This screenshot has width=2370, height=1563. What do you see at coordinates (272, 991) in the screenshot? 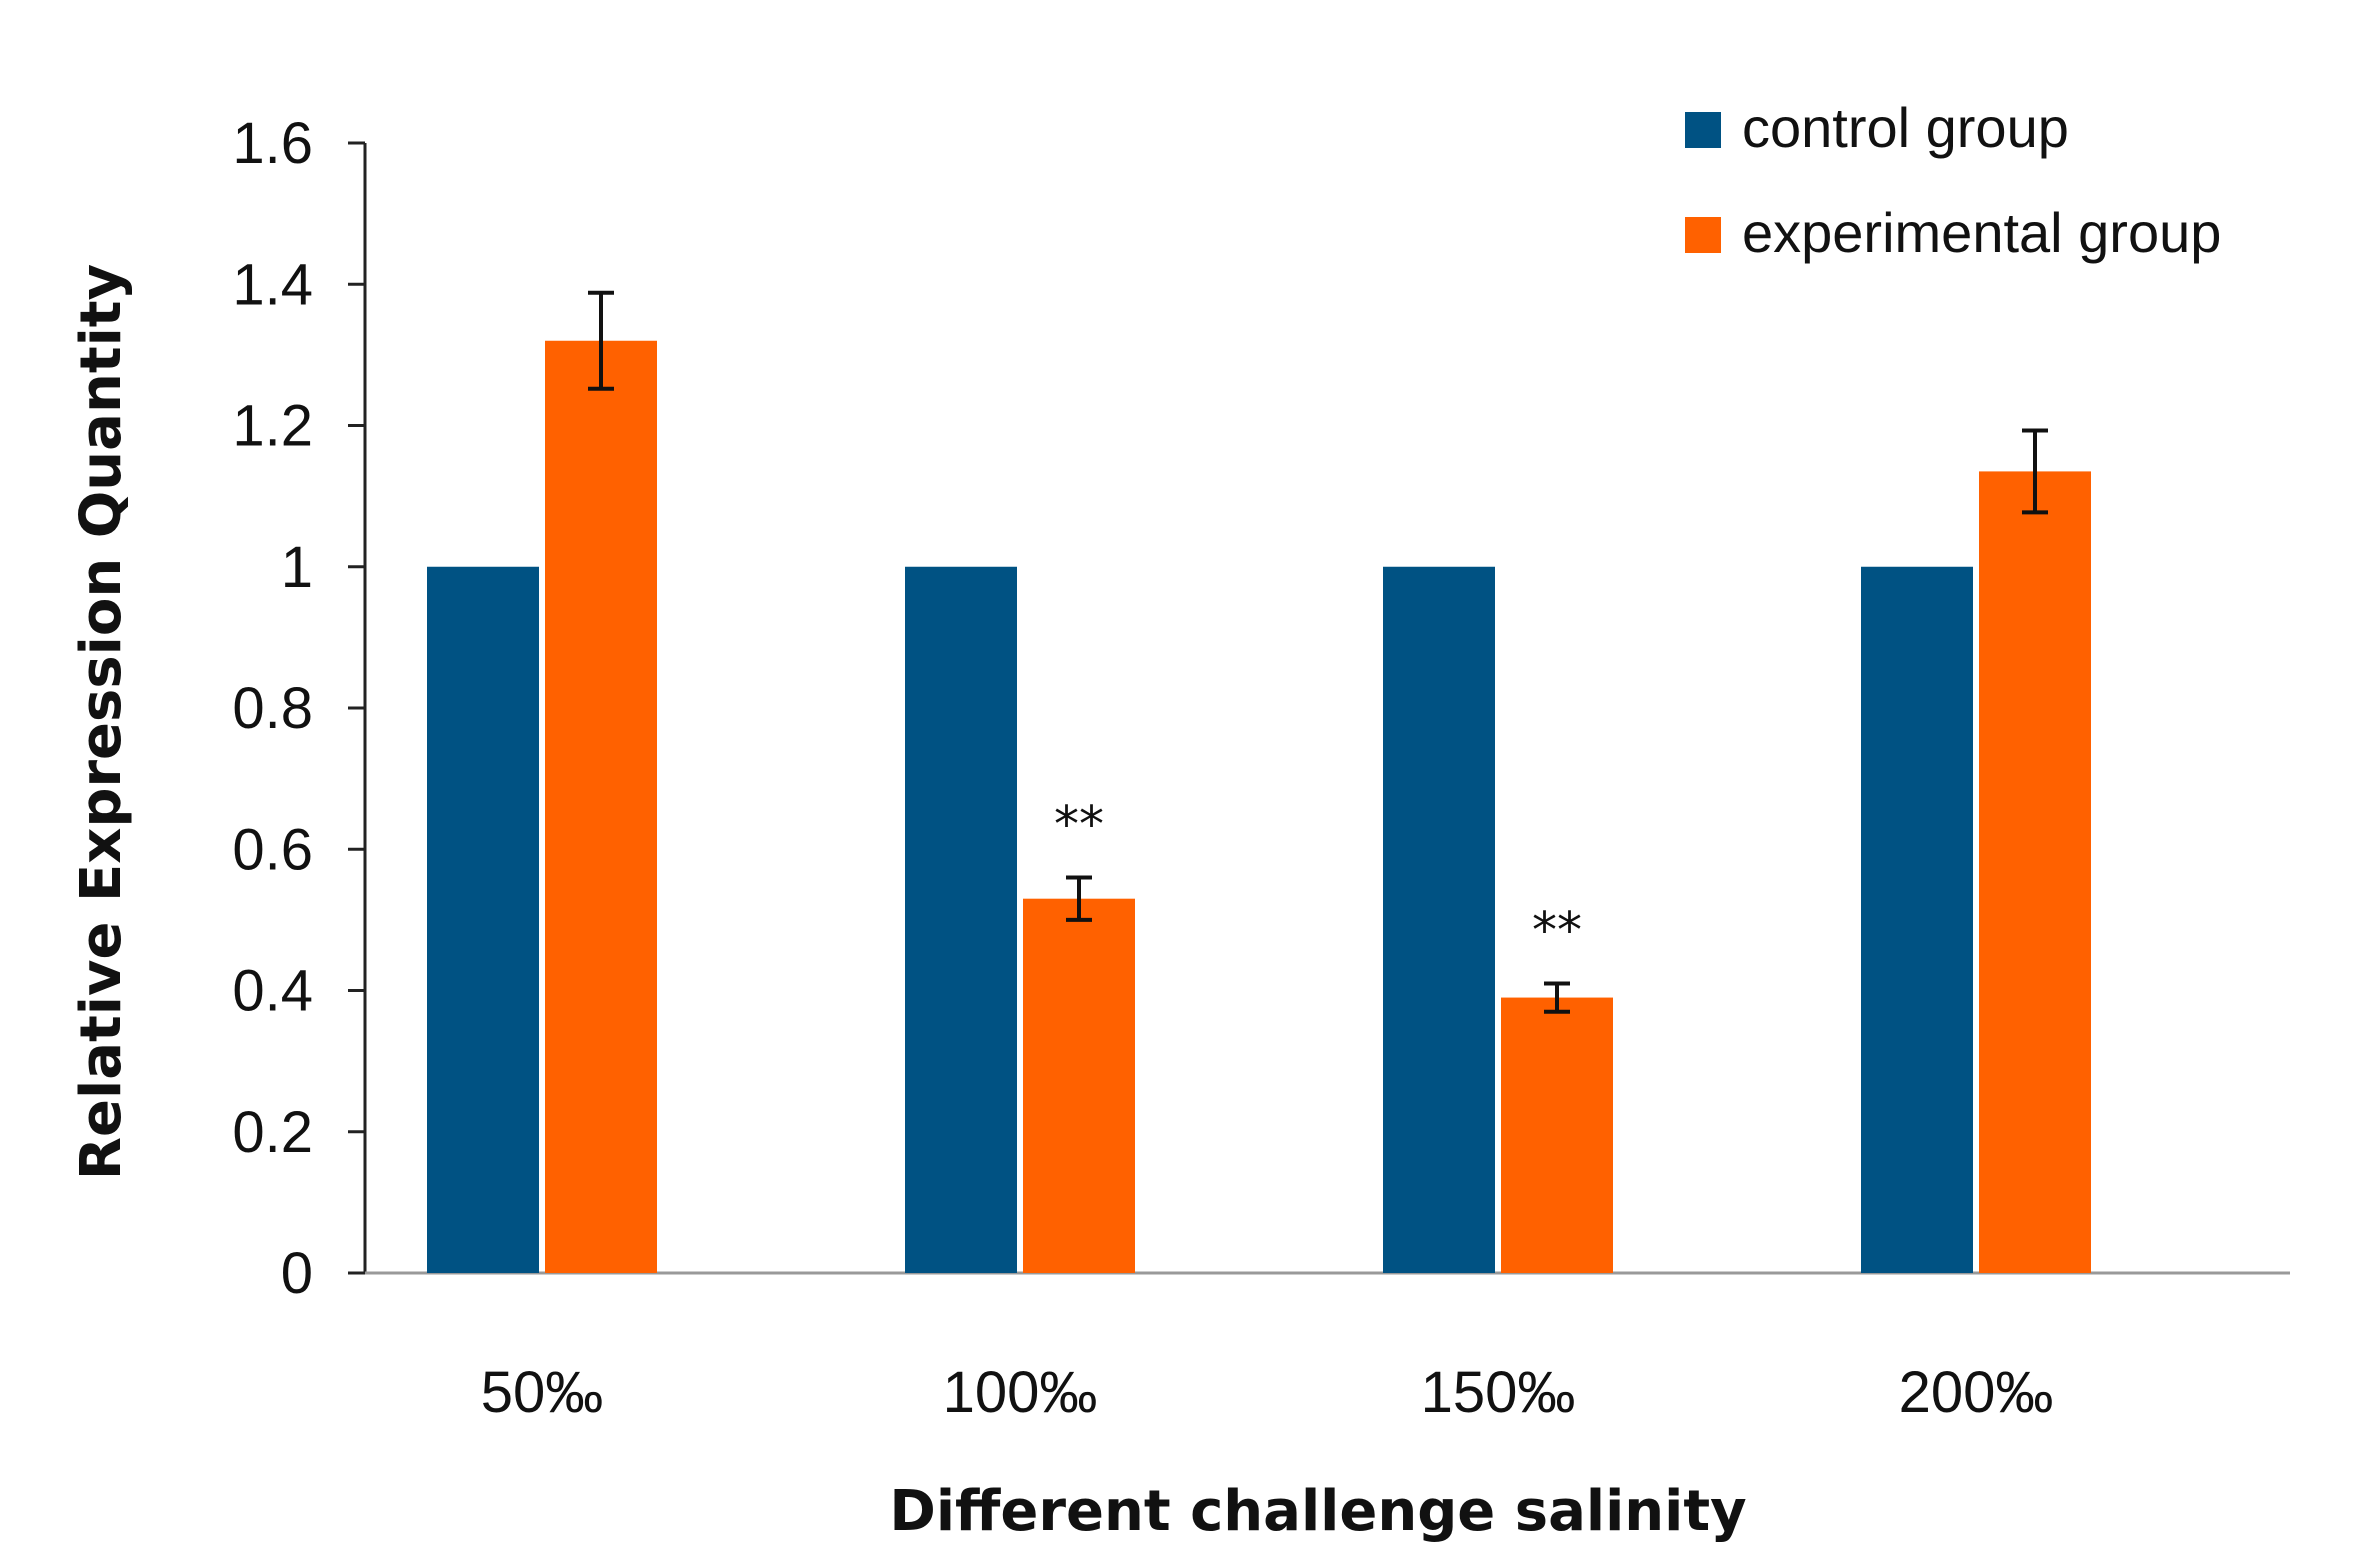
I see `y-tick-label: 0.4` at bounding box center [272, 991].